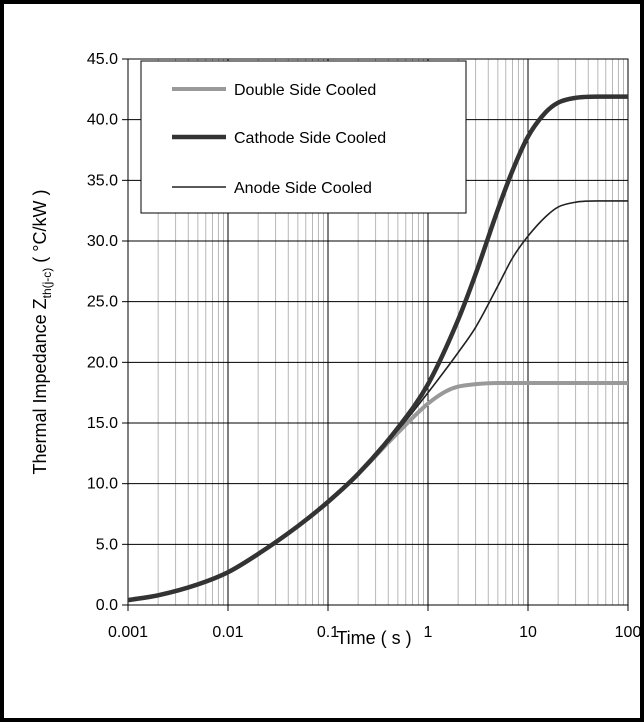 The height and width of the screenshot is (722, 644). What do you see at coordinates (47, 283) in the screenshot?
I see `y-axis-label-sub: th(j-c)` at bounding box center [47, 283].